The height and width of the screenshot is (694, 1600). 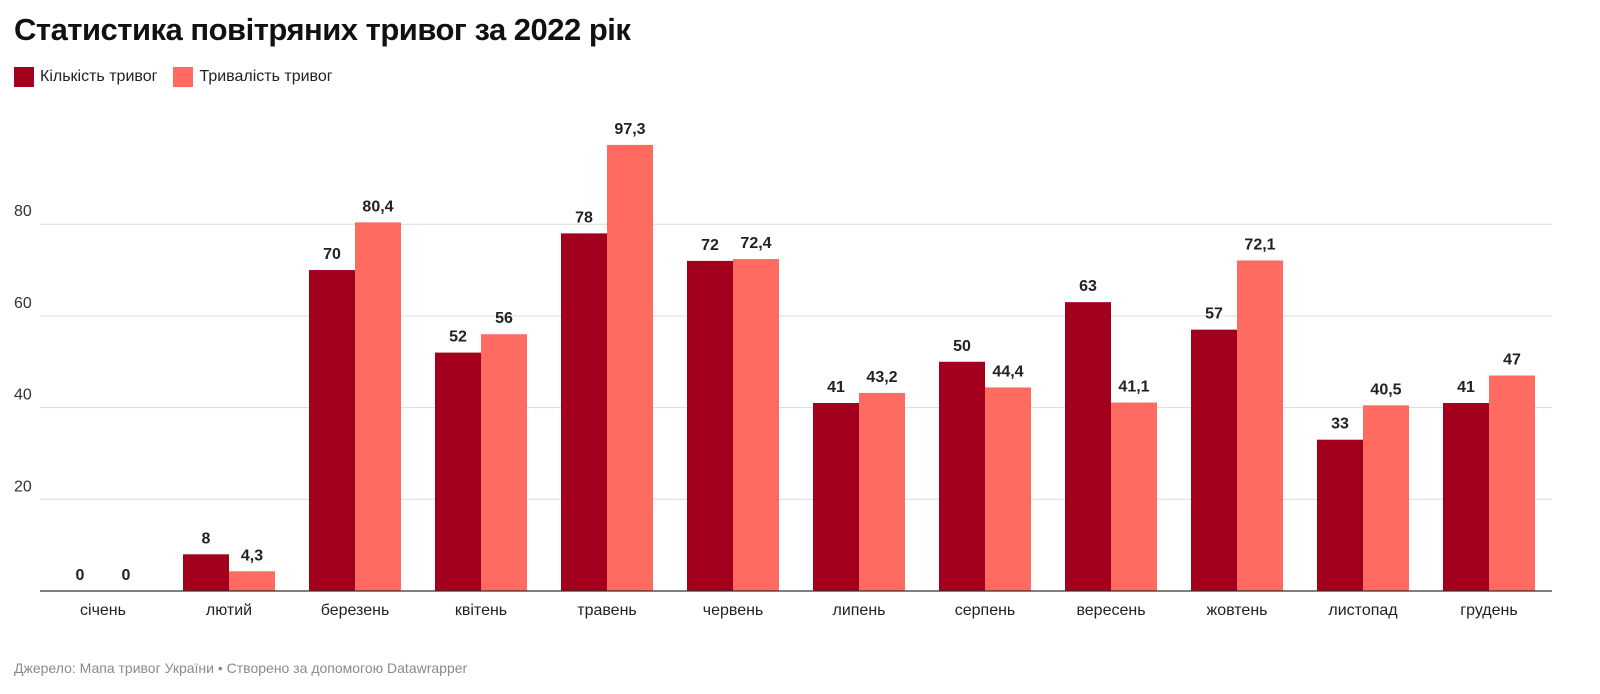 What do you see at coordinates (377, 206) in the screenshot?
I see `value-label-duration-3: 80,4` at bounding box center [377, 206].